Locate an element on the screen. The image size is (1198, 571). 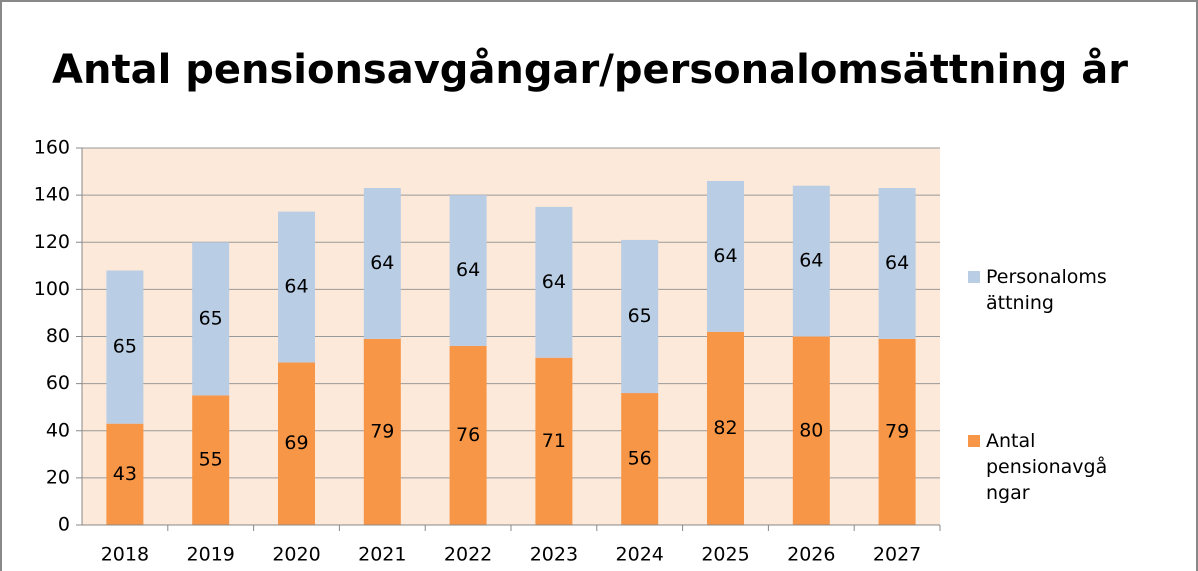
data-label: 69 is located at coordinates (296, 443).